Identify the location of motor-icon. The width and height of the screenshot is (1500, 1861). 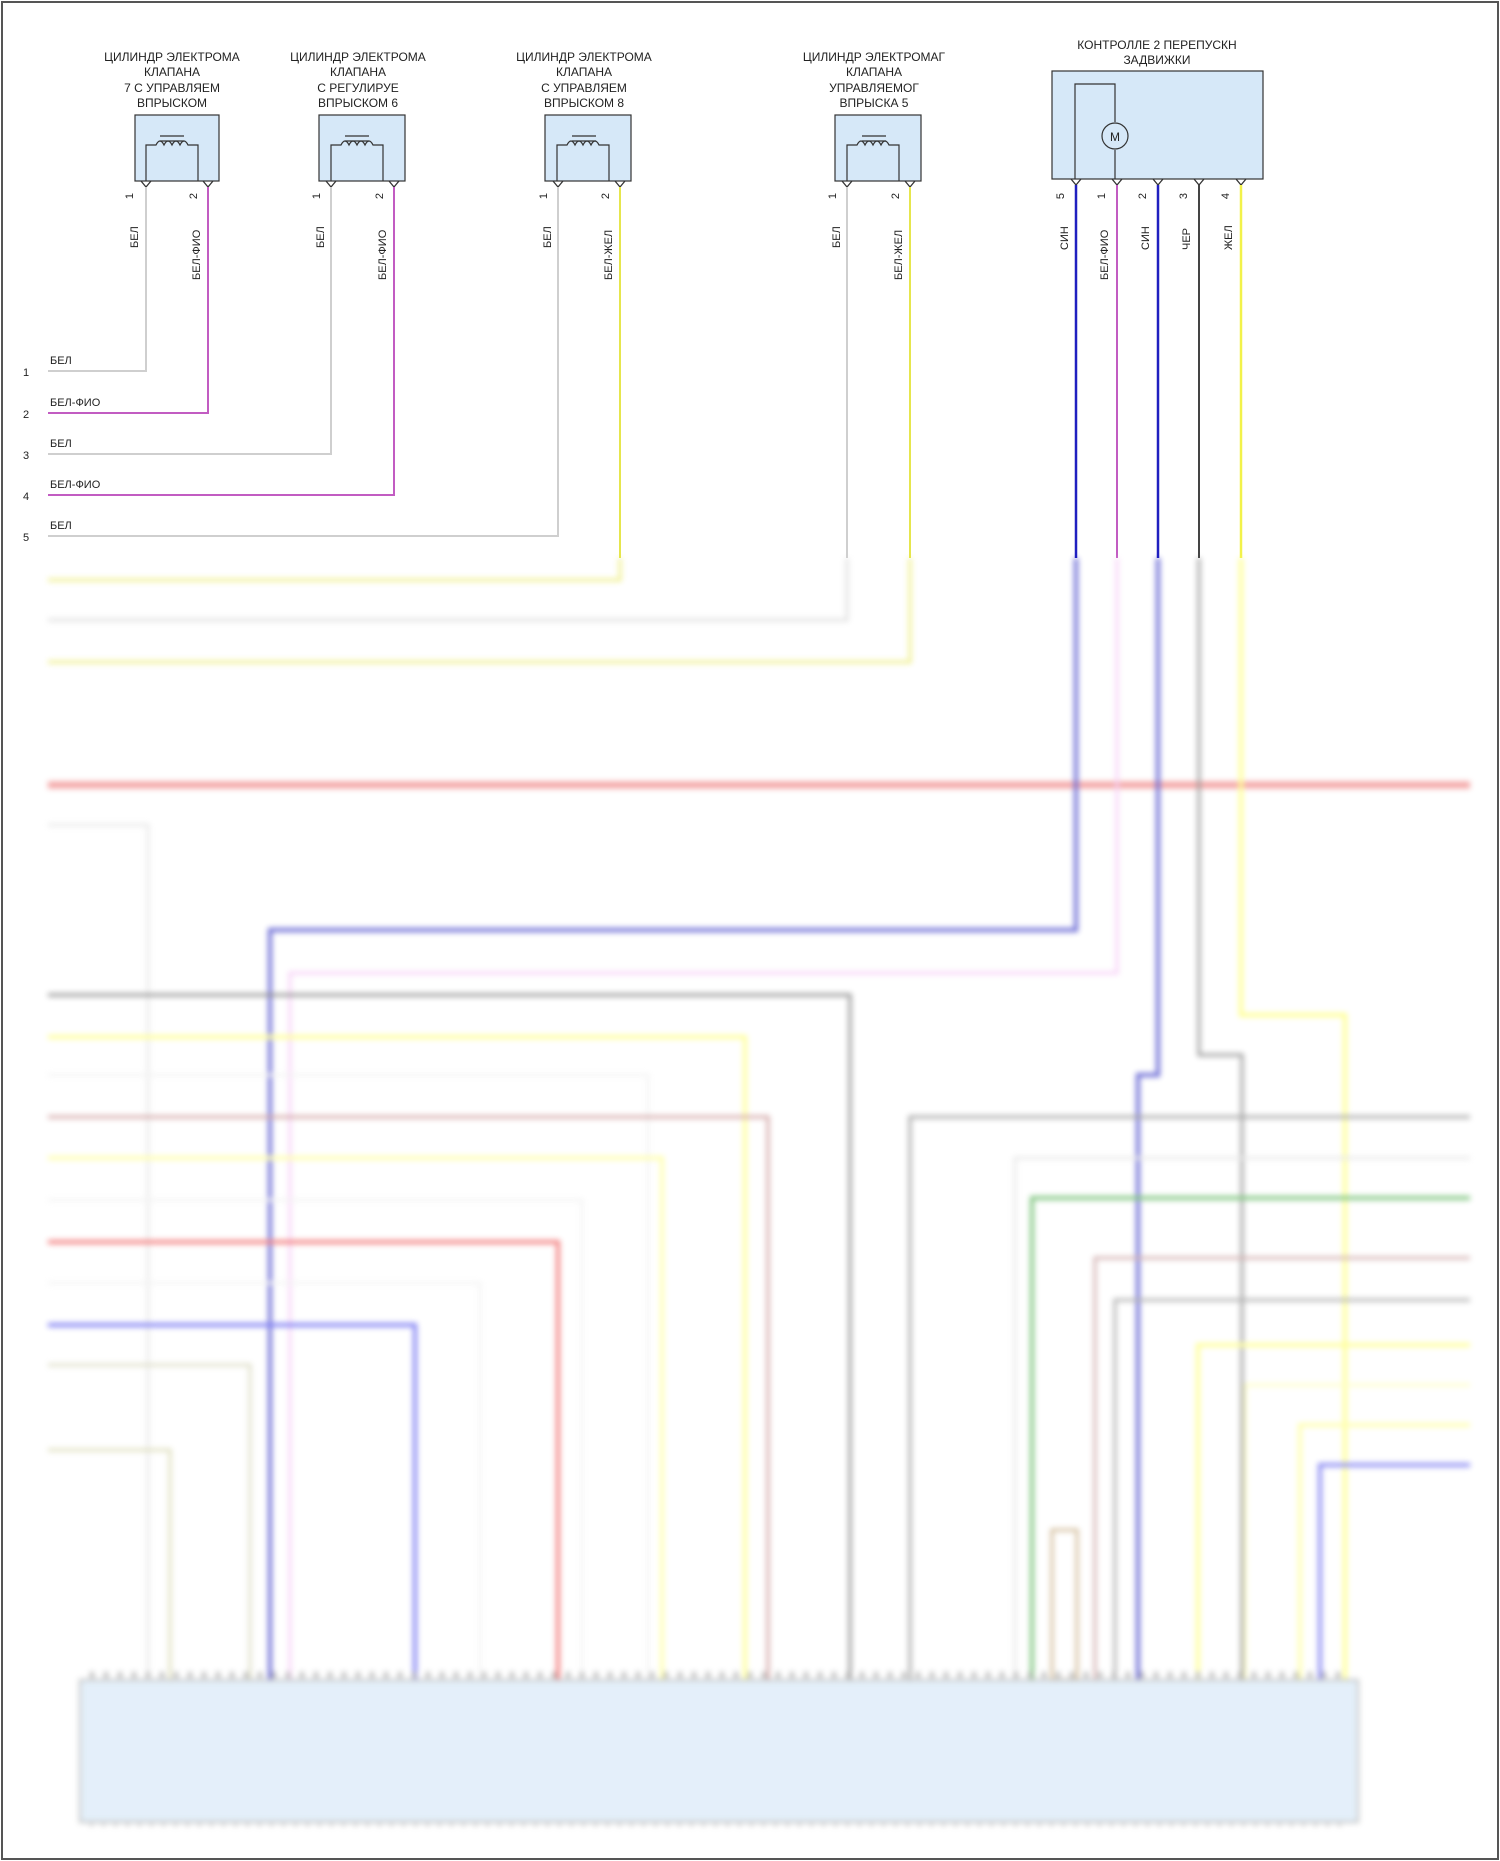
(1115, 136).